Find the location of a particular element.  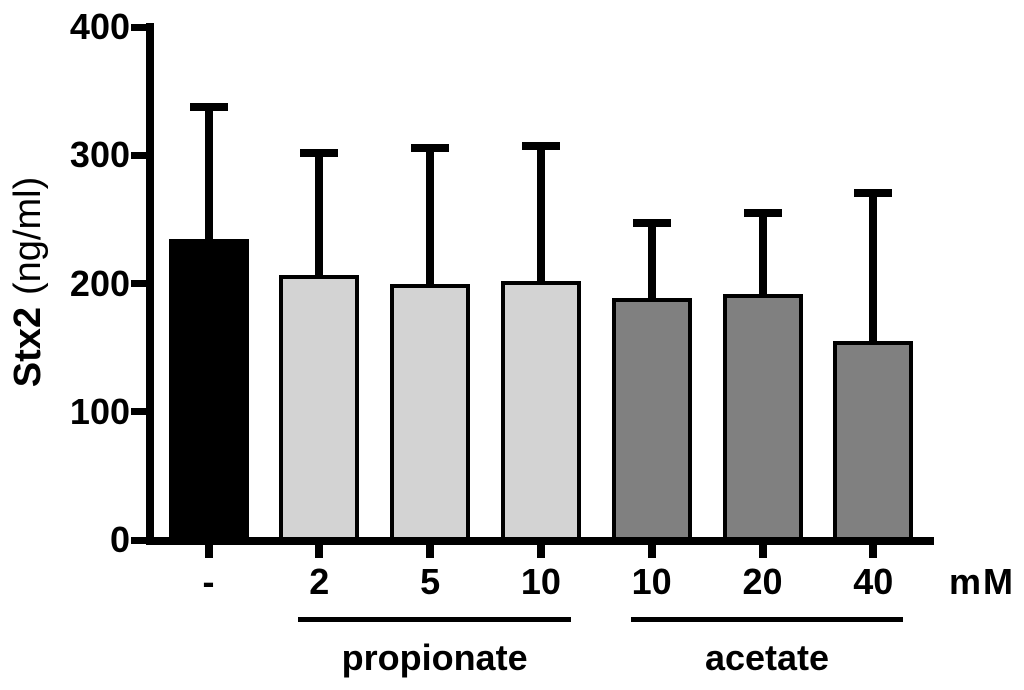

y-tick-label: 400 is located at coordinates (99, 26).